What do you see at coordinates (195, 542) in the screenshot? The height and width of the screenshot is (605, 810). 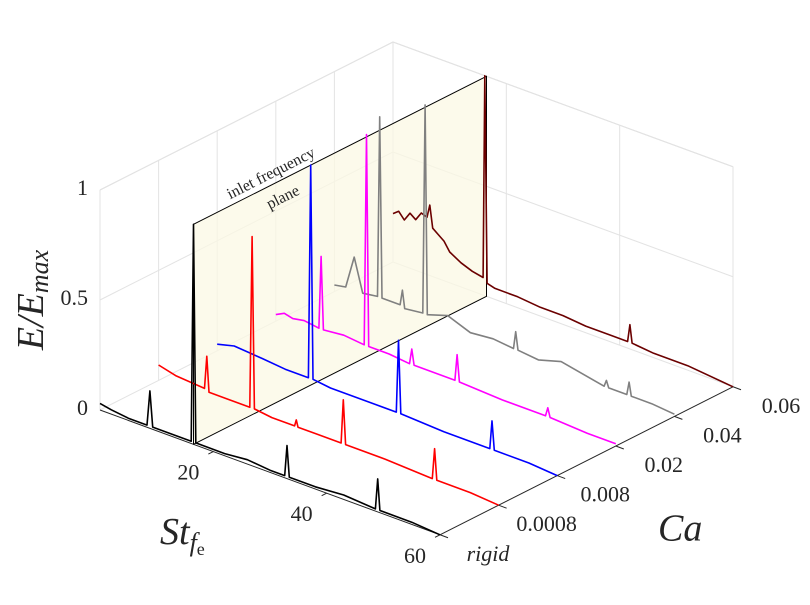 I see `x-label-sub: f` at bounding box center [195, 542].